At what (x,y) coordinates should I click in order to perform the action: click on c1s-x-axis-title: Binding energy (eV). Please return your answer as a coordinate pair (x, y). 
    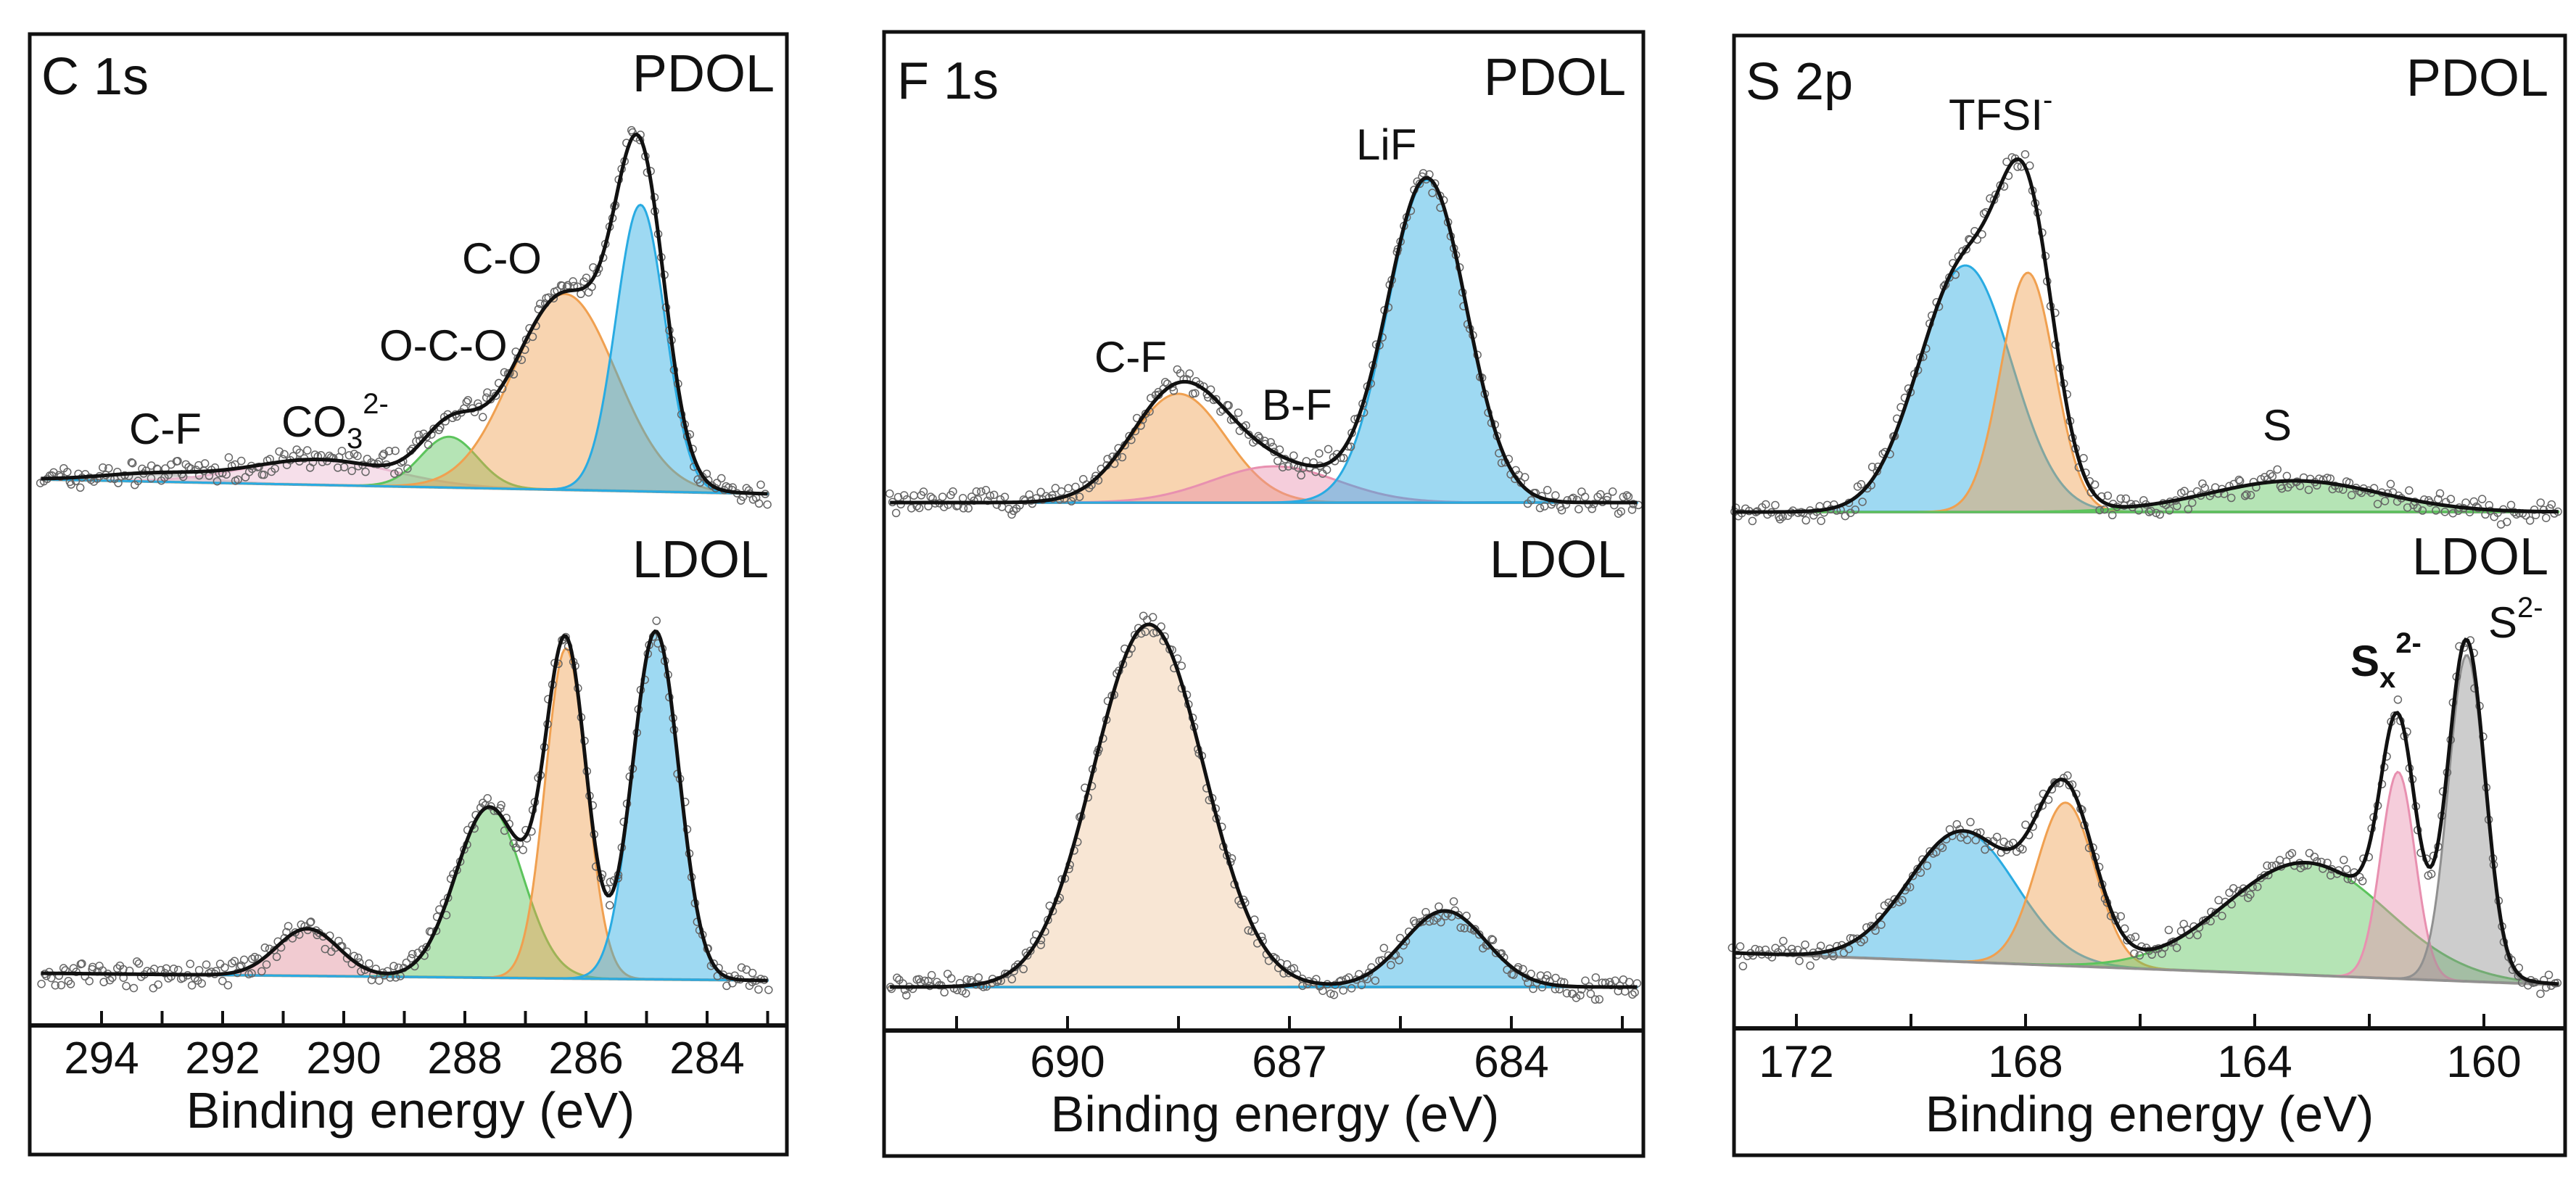
    Looking at the image, I should click on (411, 1110).